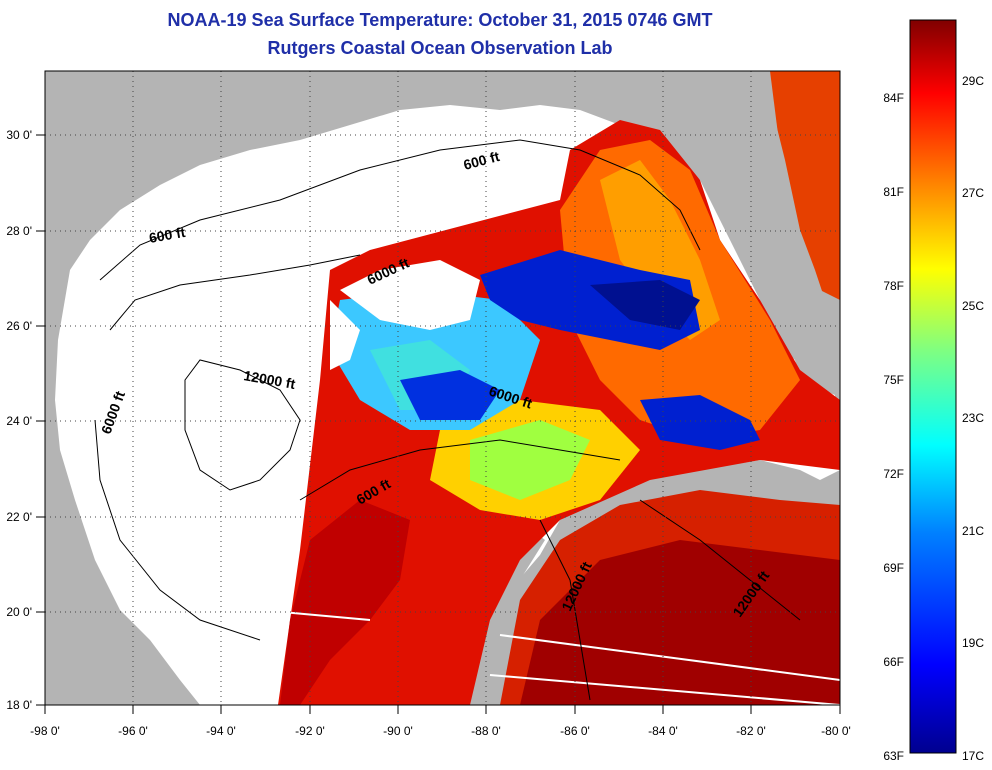  I want to click on lat-tick-label: 18 0', so click(19, 705).